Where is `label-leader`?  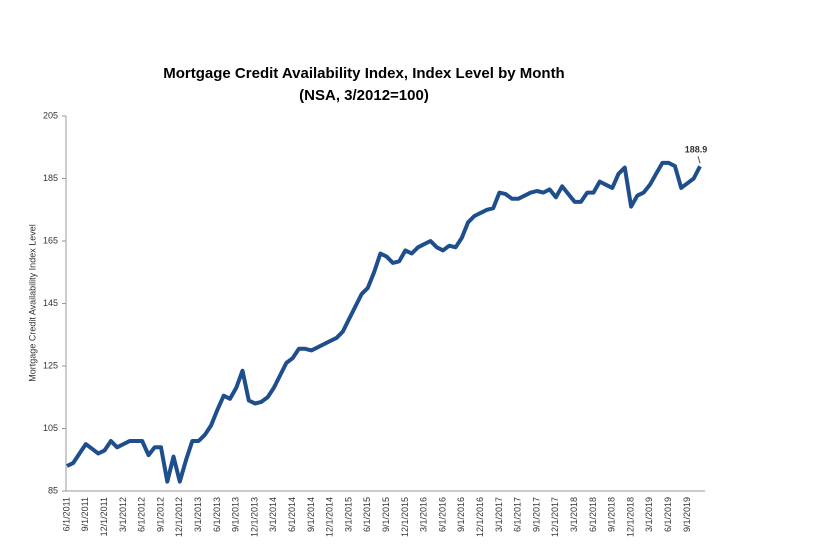
label-leader is located at coordinates (699, 160).